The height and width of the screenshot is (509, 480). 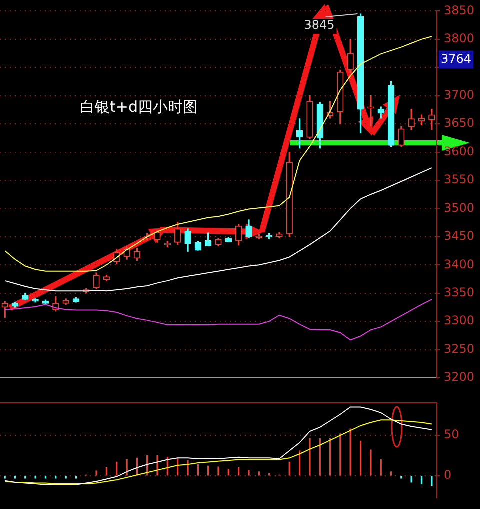 What do you see at coordinates (459, 207) in the screenshot?
I see `y-tick-label: 3500` at bounding box center [459, 207].